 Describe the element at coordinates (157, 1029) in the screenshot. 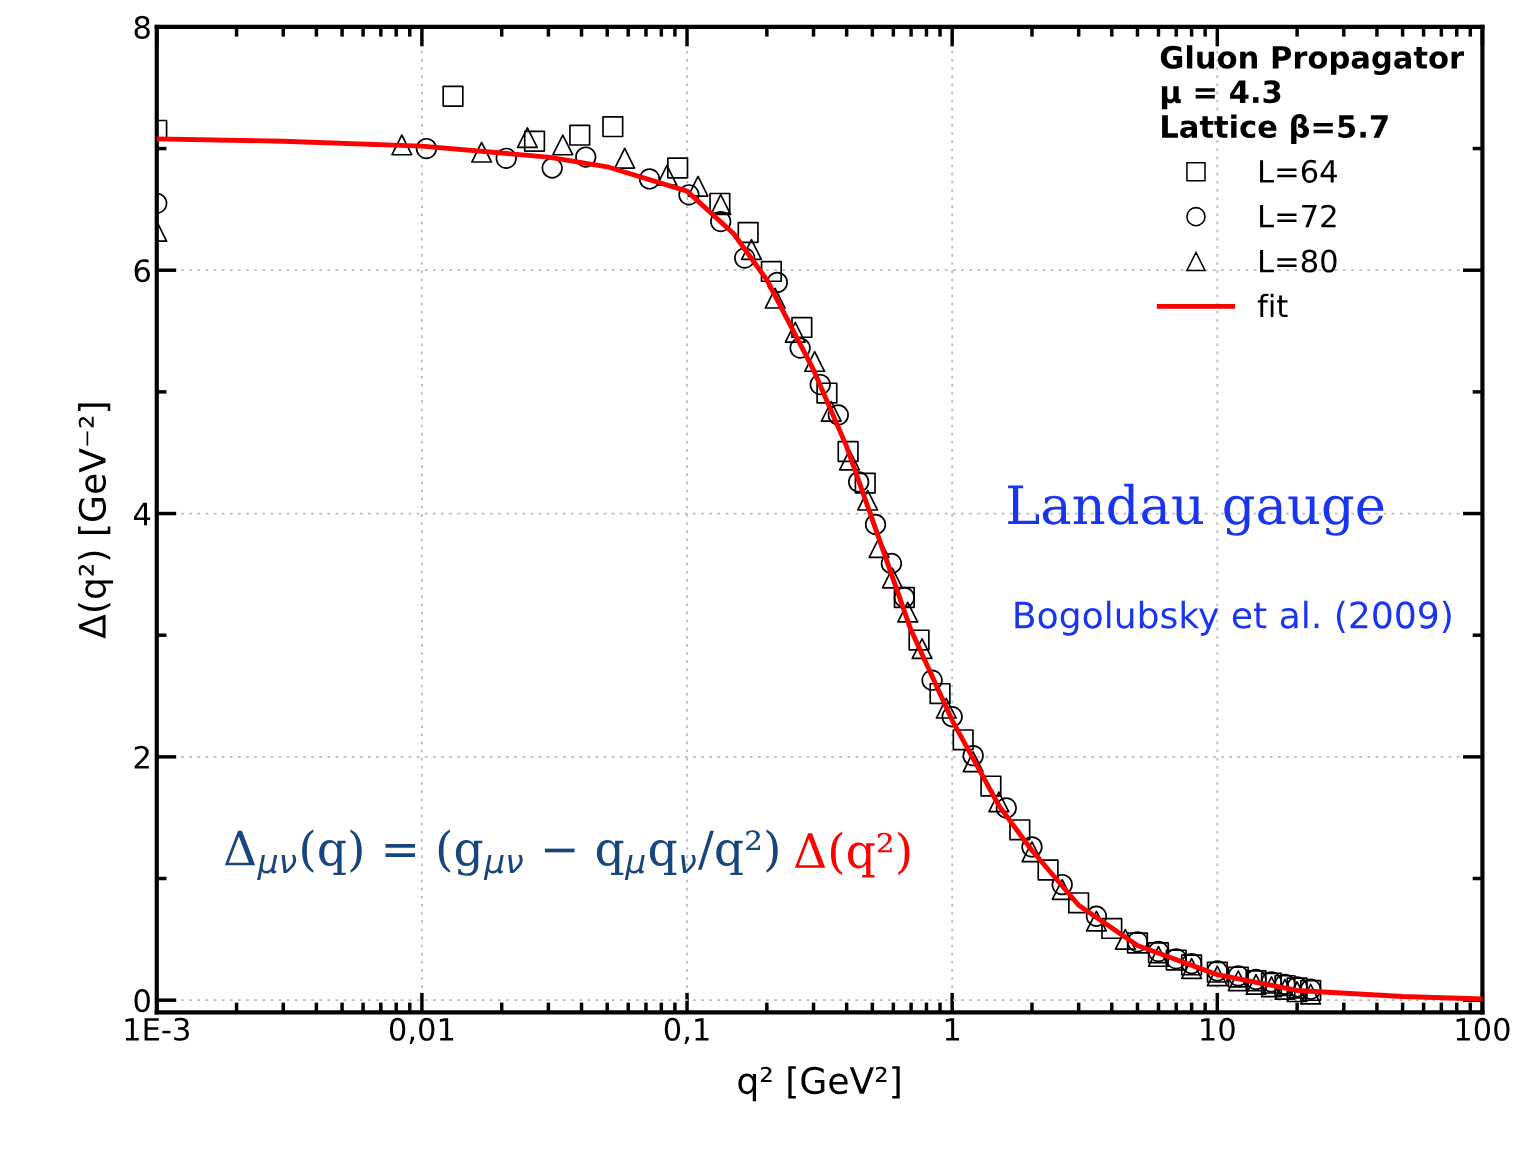

I see `x-tick-label: 1E-3` at that location.